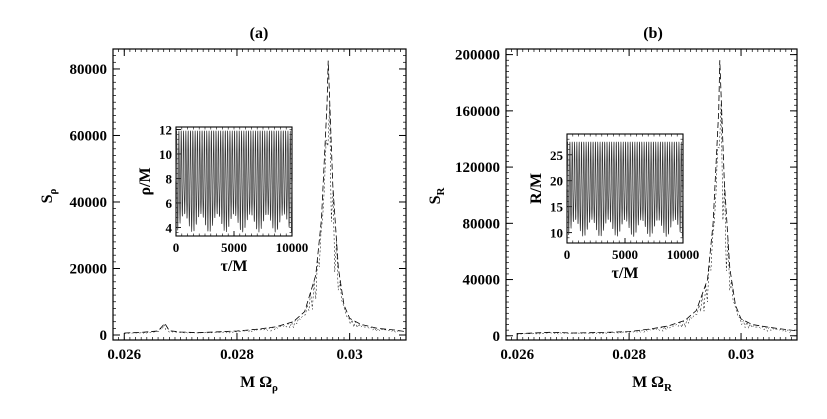  Describe the element at coordinates (89, 136) in the screenshot. I see `y-tick-label: 60000` at that location.